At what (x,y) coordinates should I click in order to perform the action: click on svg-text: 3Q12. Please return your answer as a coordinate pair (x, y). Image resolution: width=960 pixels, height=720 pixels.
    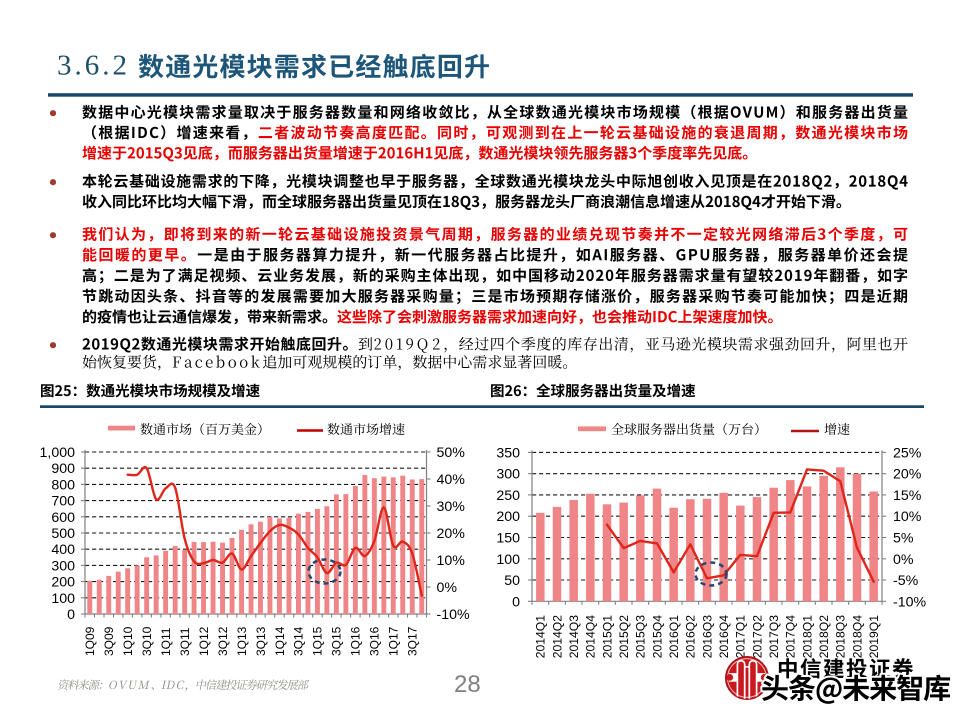
    Looking at the image, I should click on (223, 641).